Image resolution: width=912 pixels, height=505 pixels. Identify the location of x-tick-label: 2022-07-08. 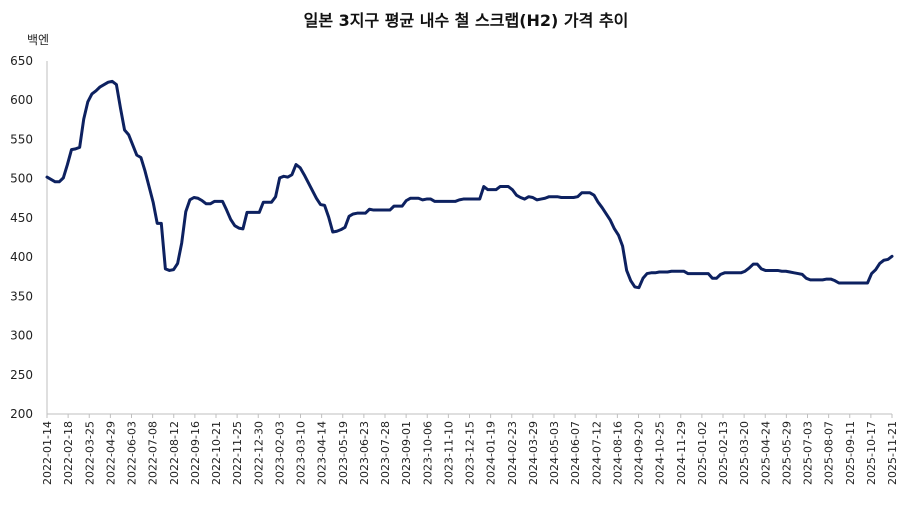
(153, 453).